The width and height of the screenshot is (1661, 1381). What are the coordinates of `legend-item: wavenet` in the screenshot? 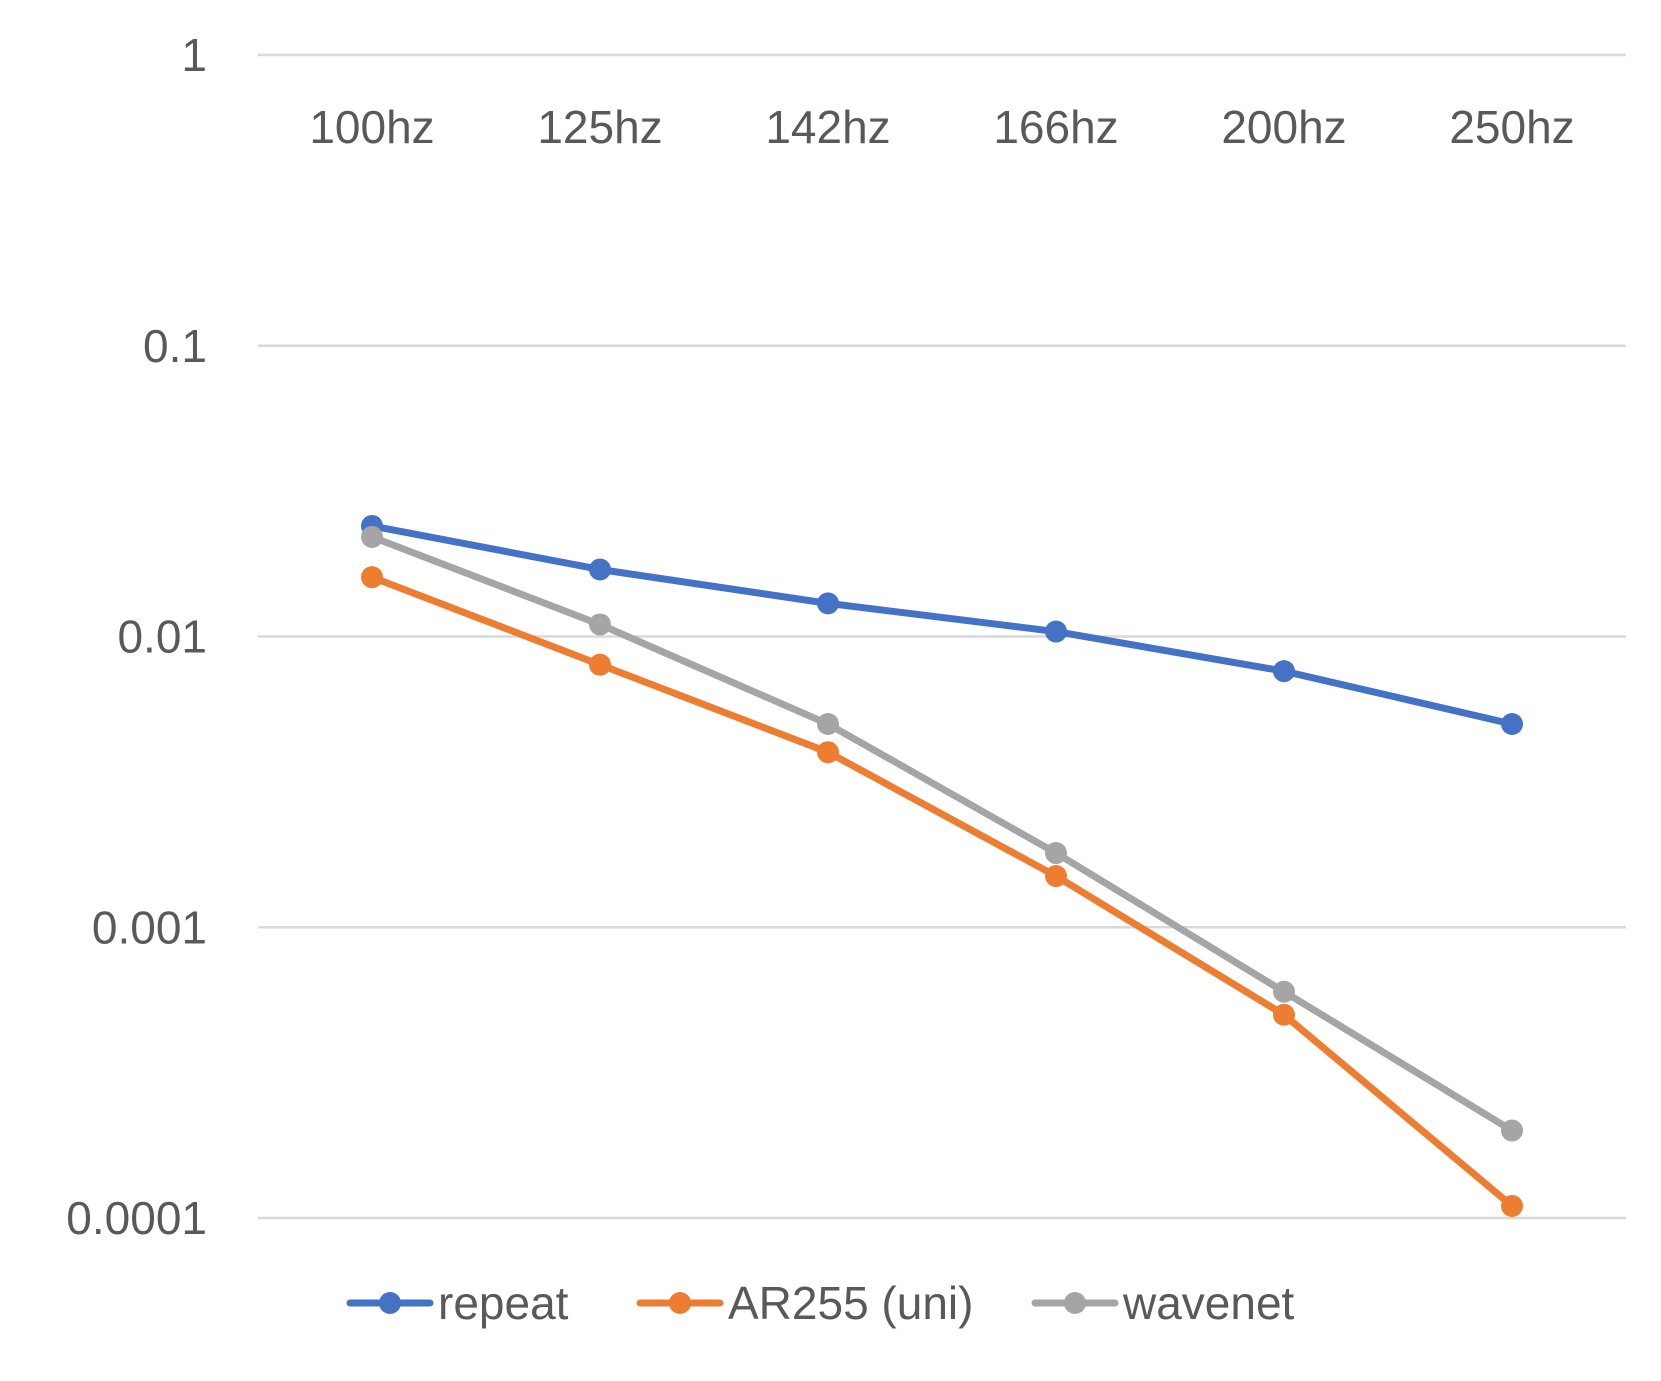 It's located at (1163, 1303).